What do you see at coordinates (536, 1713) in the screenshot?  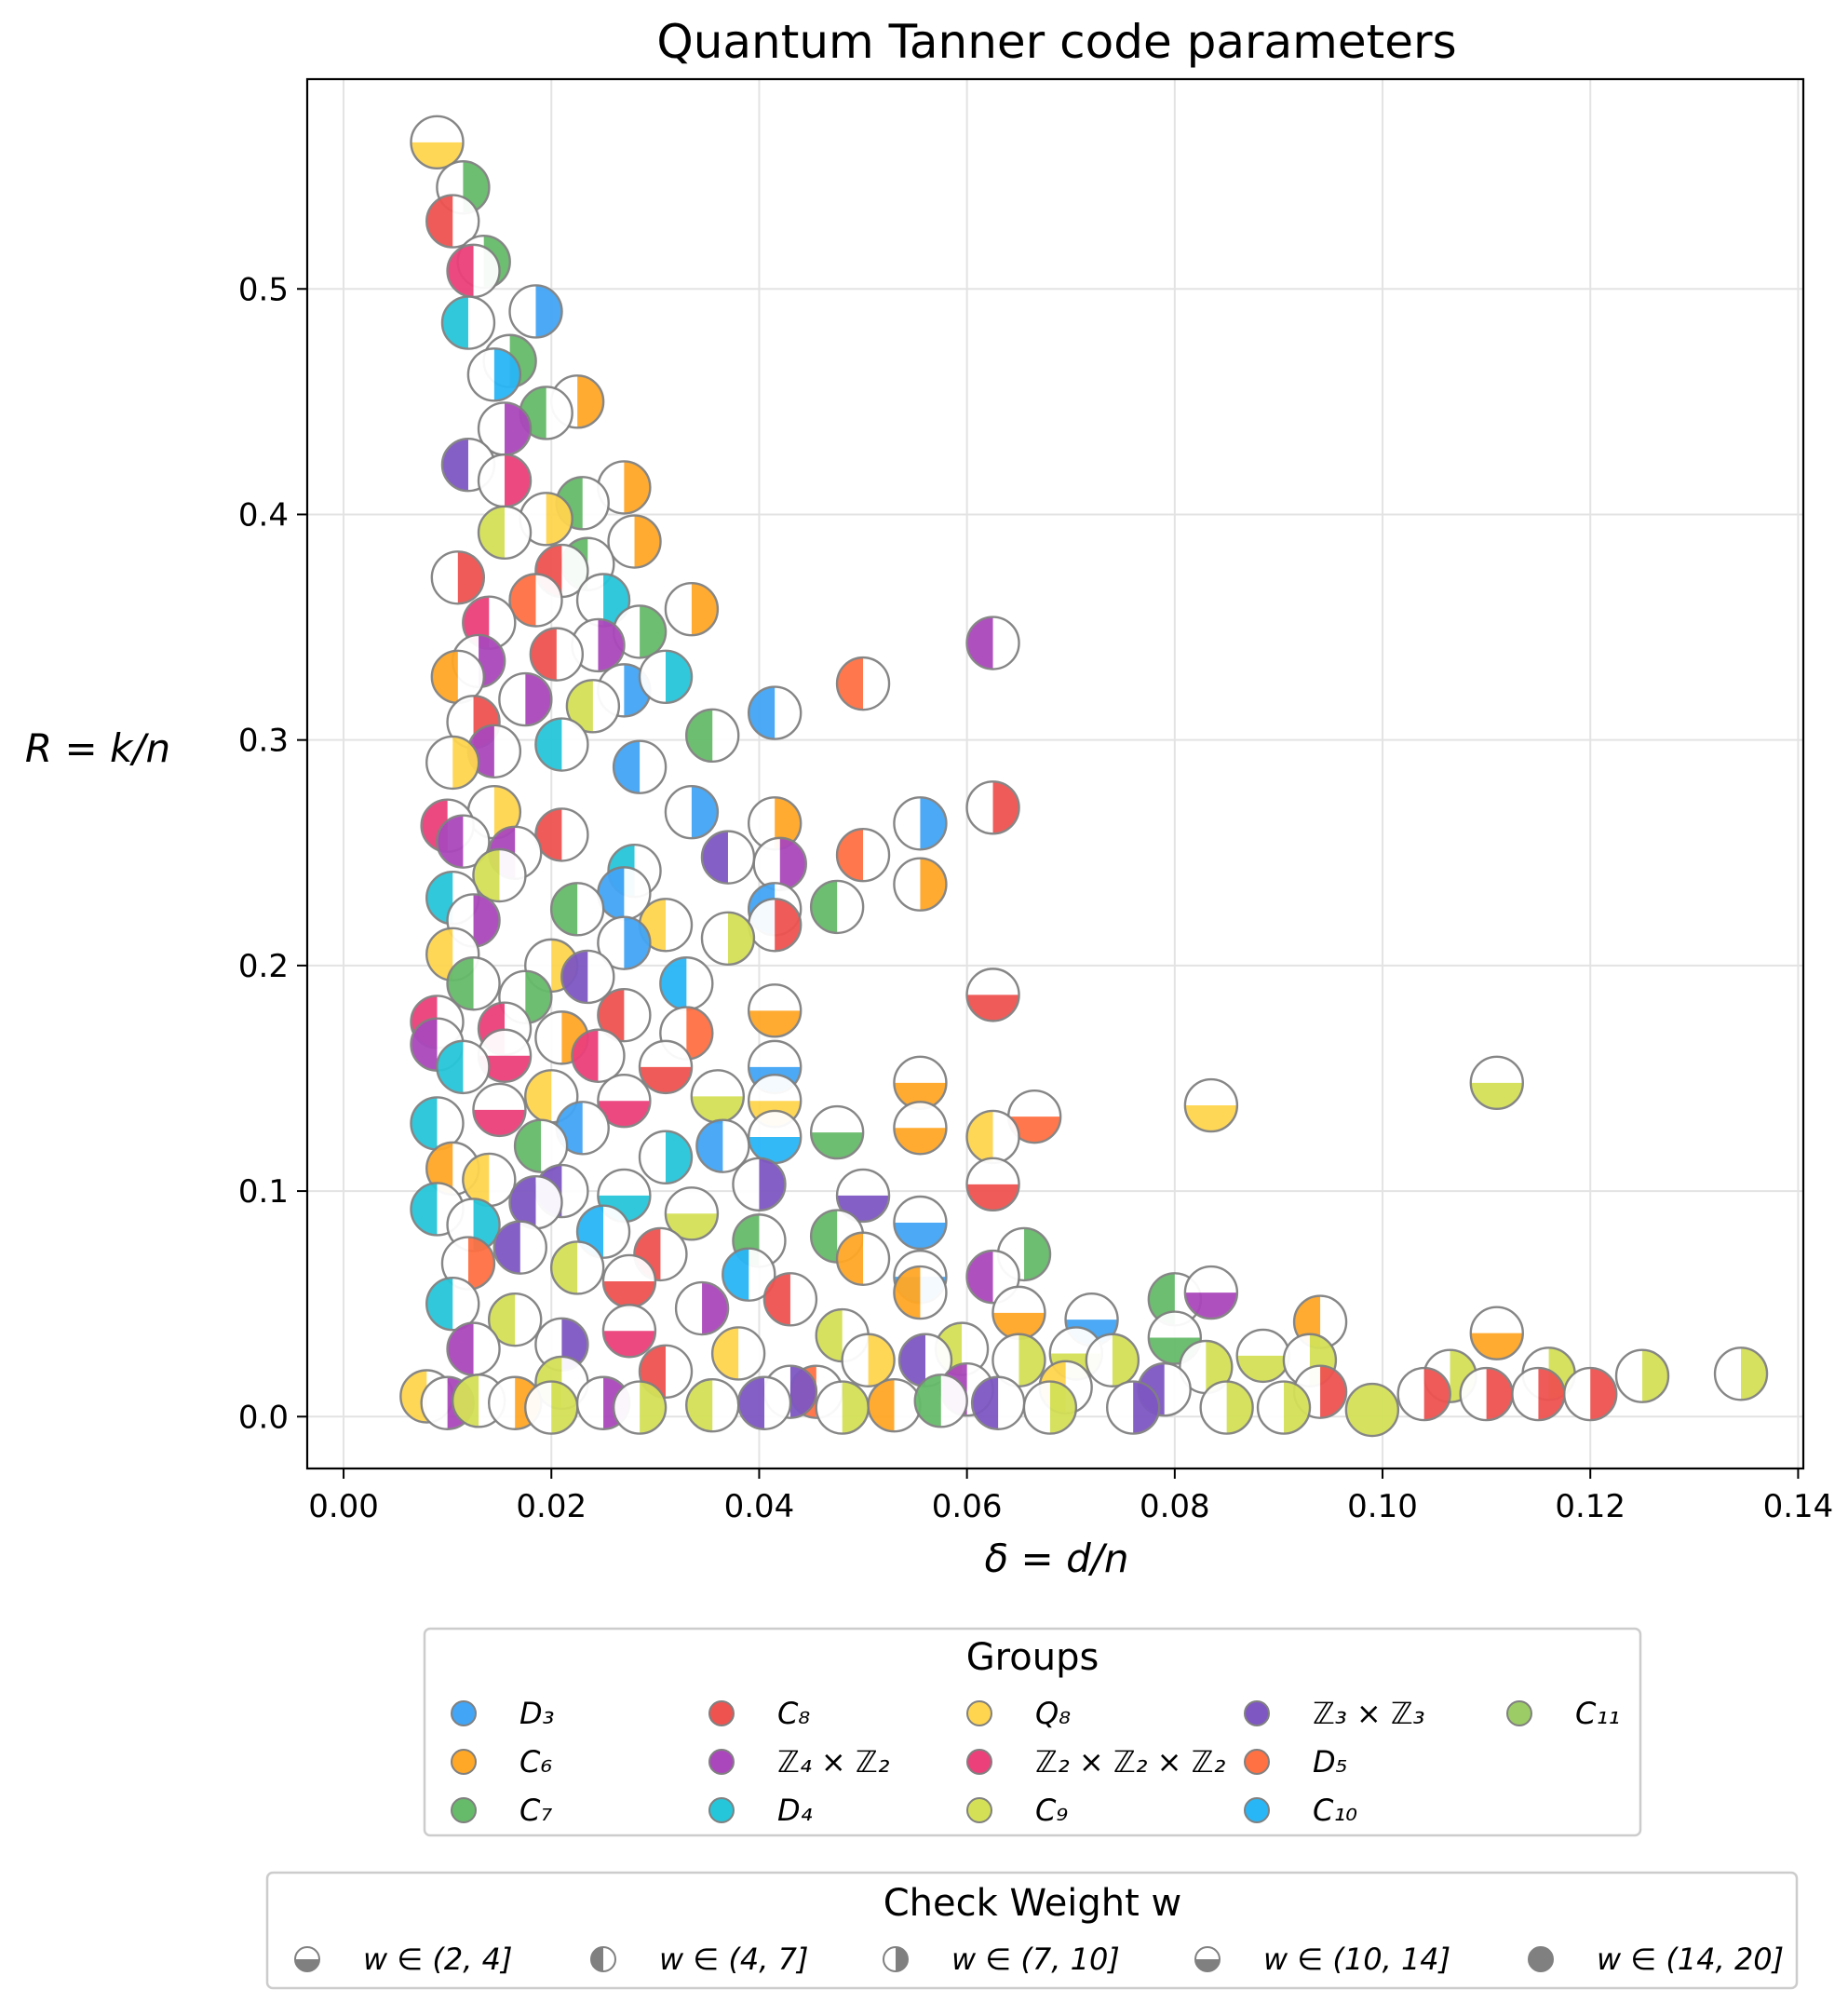 I see `group-legend-label: D₃` at bounding box center [536, 1713].